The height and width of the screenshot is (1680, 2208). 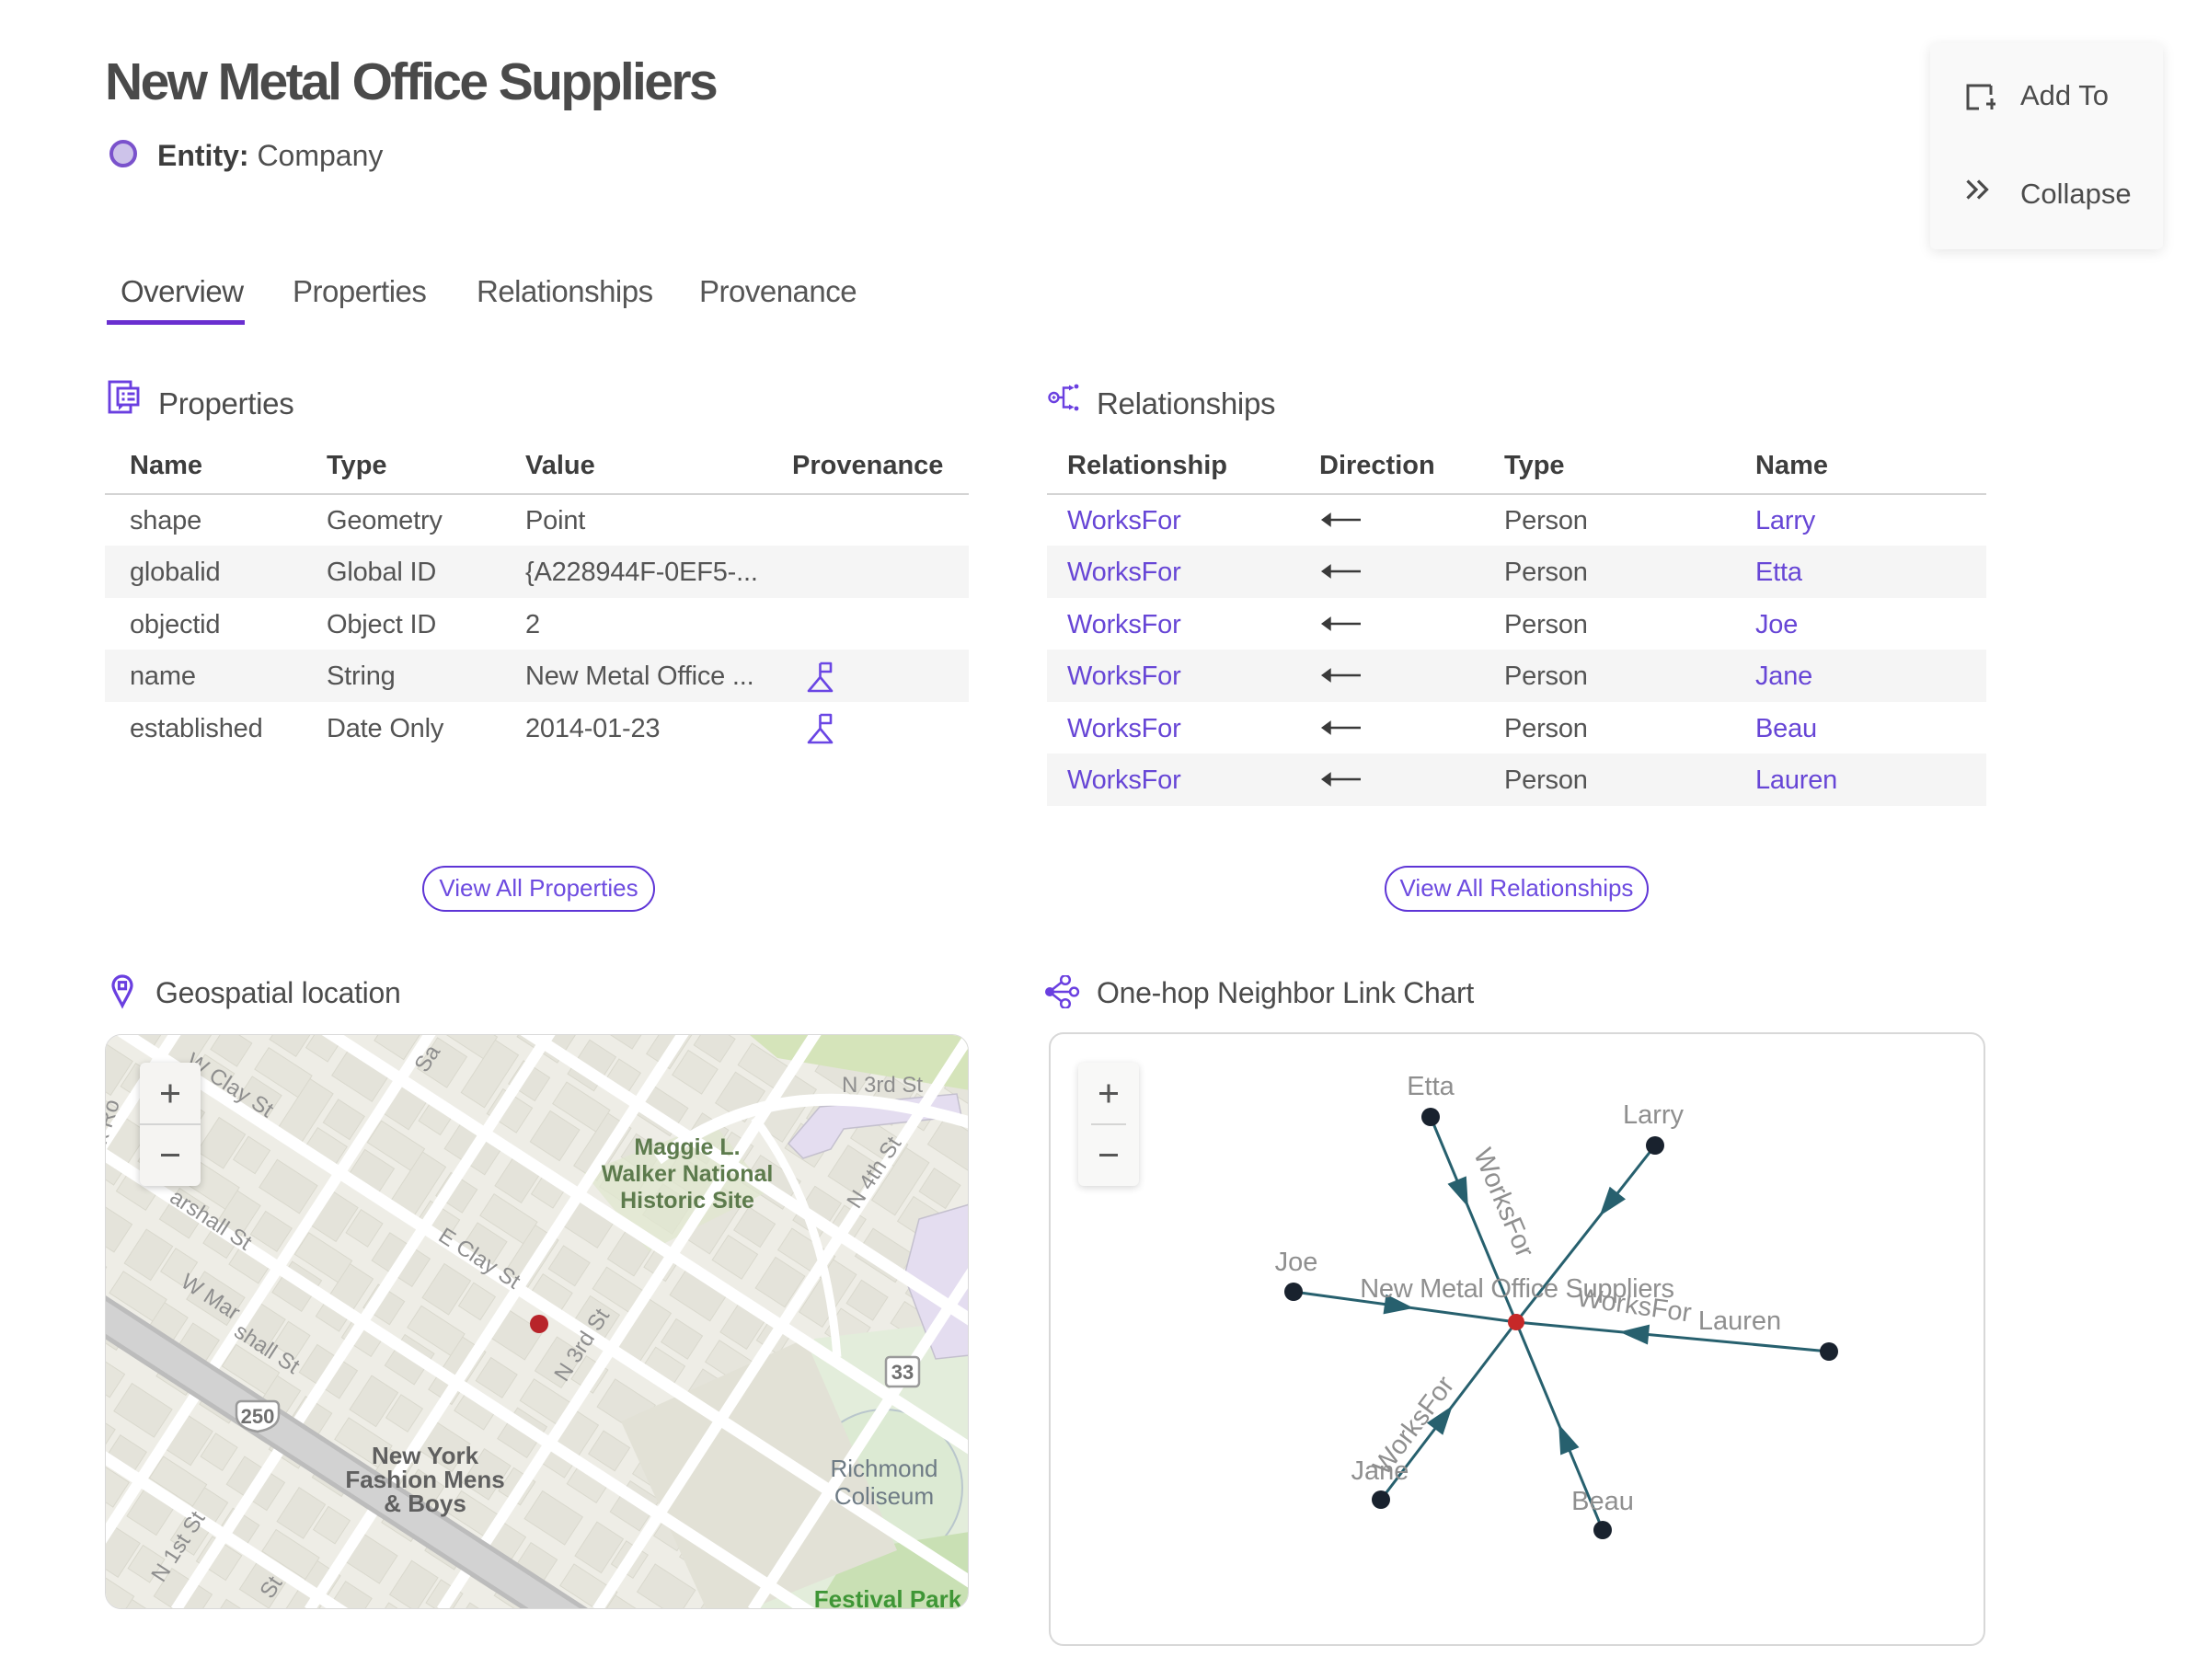 I want to click on svg-text: Larry, so click(x=1654, y=1115).